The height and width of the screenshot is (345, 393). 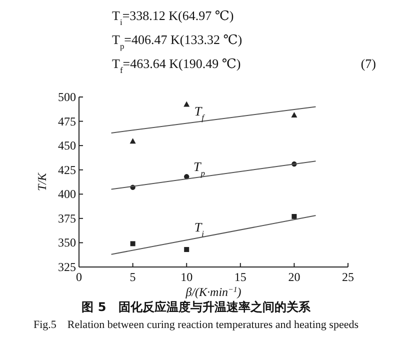 I want to click on series-label: T$_{p}$, so click(x=199, y=168).